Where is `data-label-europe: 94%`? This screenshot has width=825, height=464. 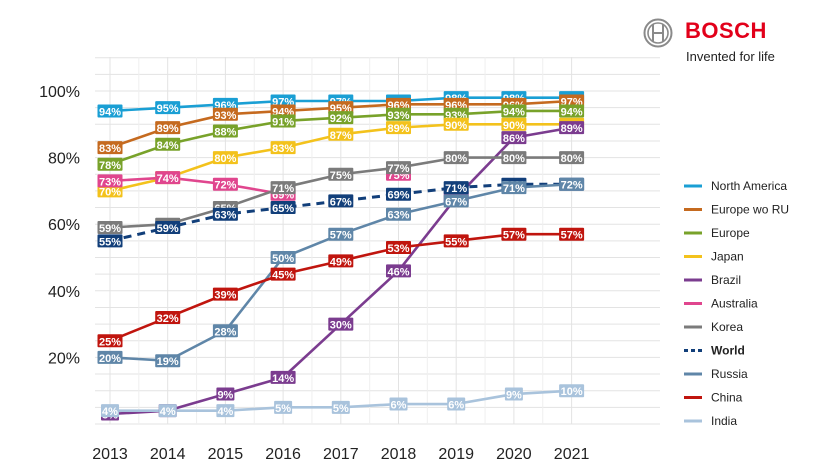 data-label-europe: 94% is located at coordinates (572, 111).